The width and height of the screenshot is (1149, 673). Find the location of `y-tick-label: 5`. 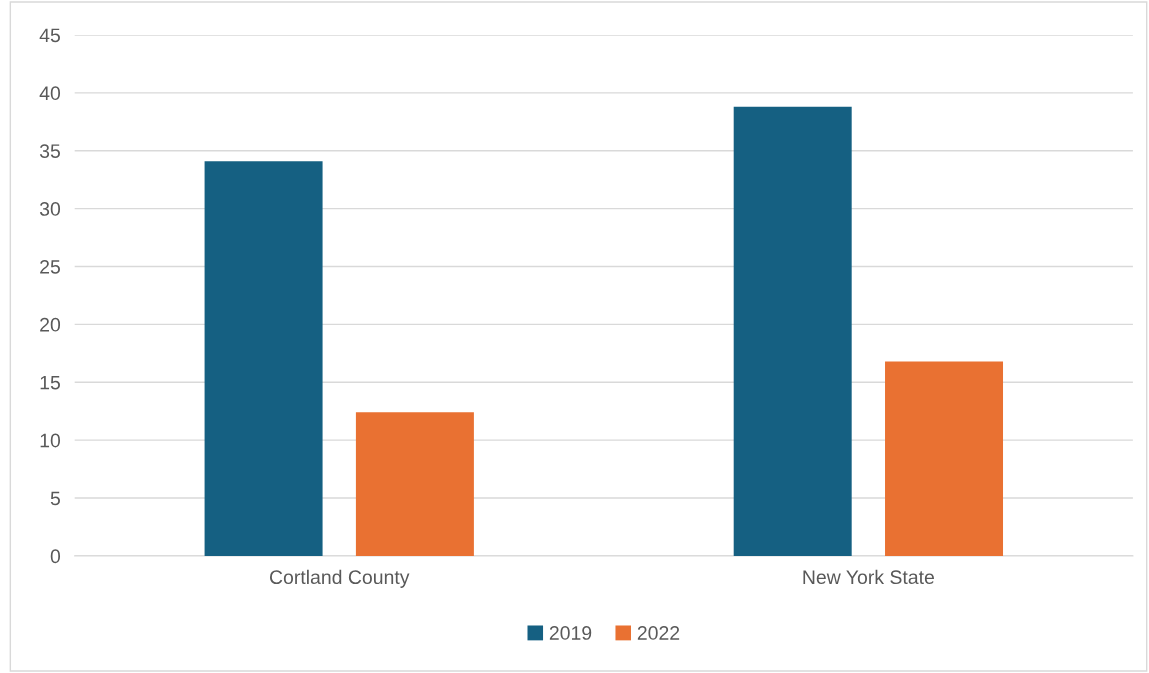

y-tick-label: 5 is located at coordinates (55, 498).